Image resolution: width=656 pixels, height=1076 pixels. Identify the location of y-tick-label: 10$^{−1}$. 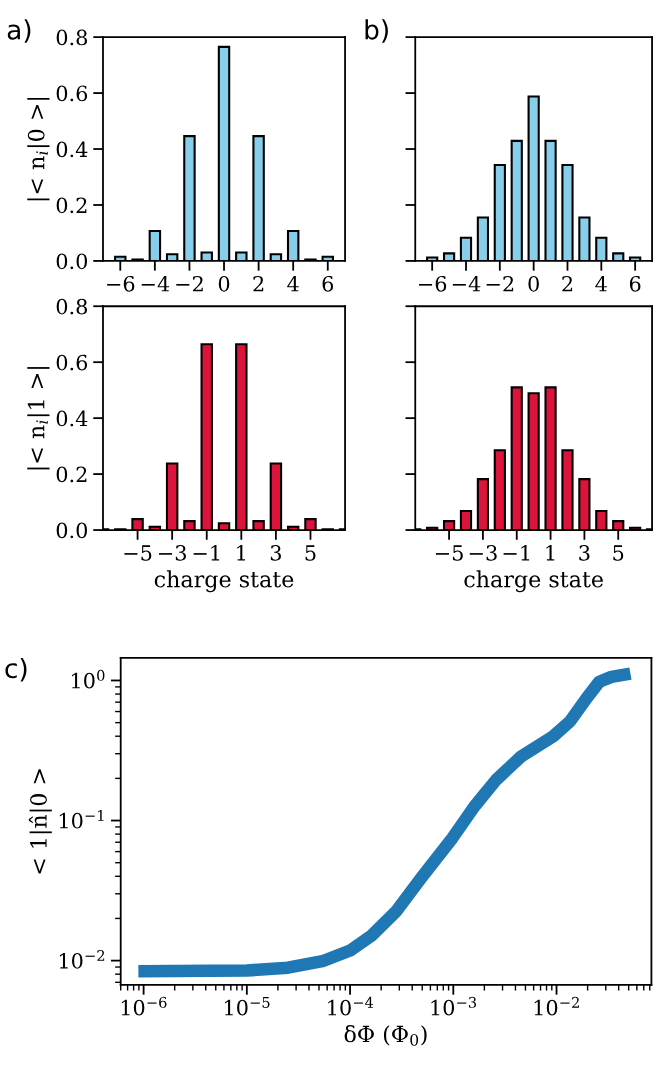
(81, 819).